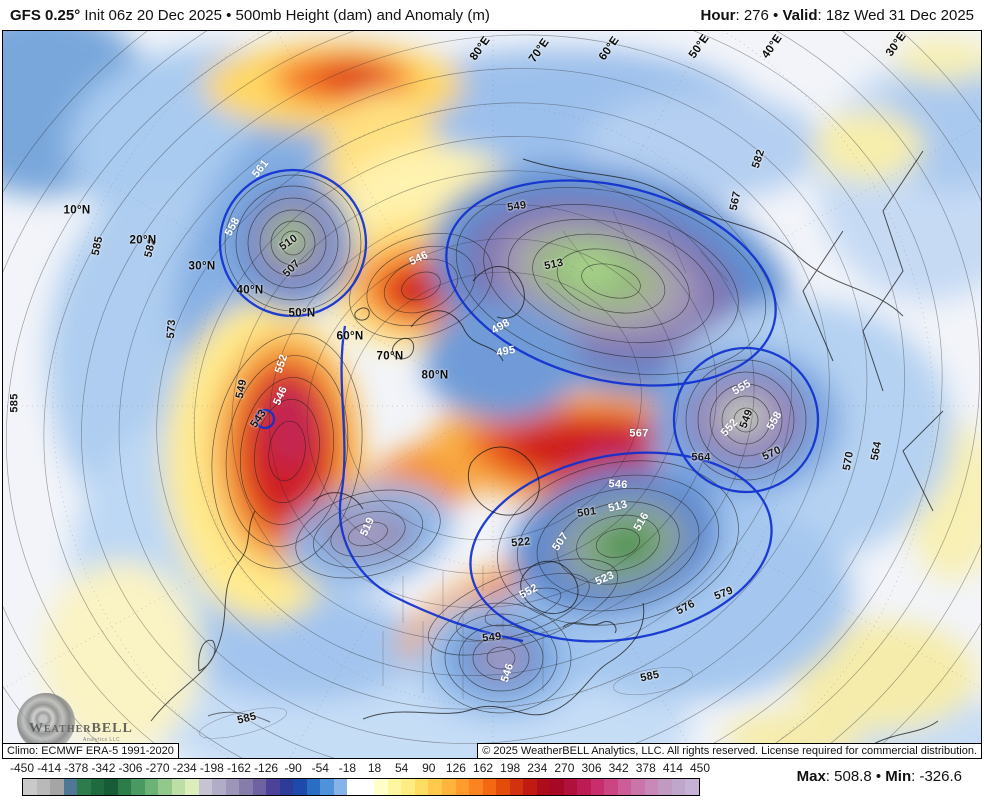 The width and height of the screenshot is (984, 808). What do you see at coordinates (302, 313) in the screenshot?
I see `latitude-label: 50°N` at bounding box center [302, 313].